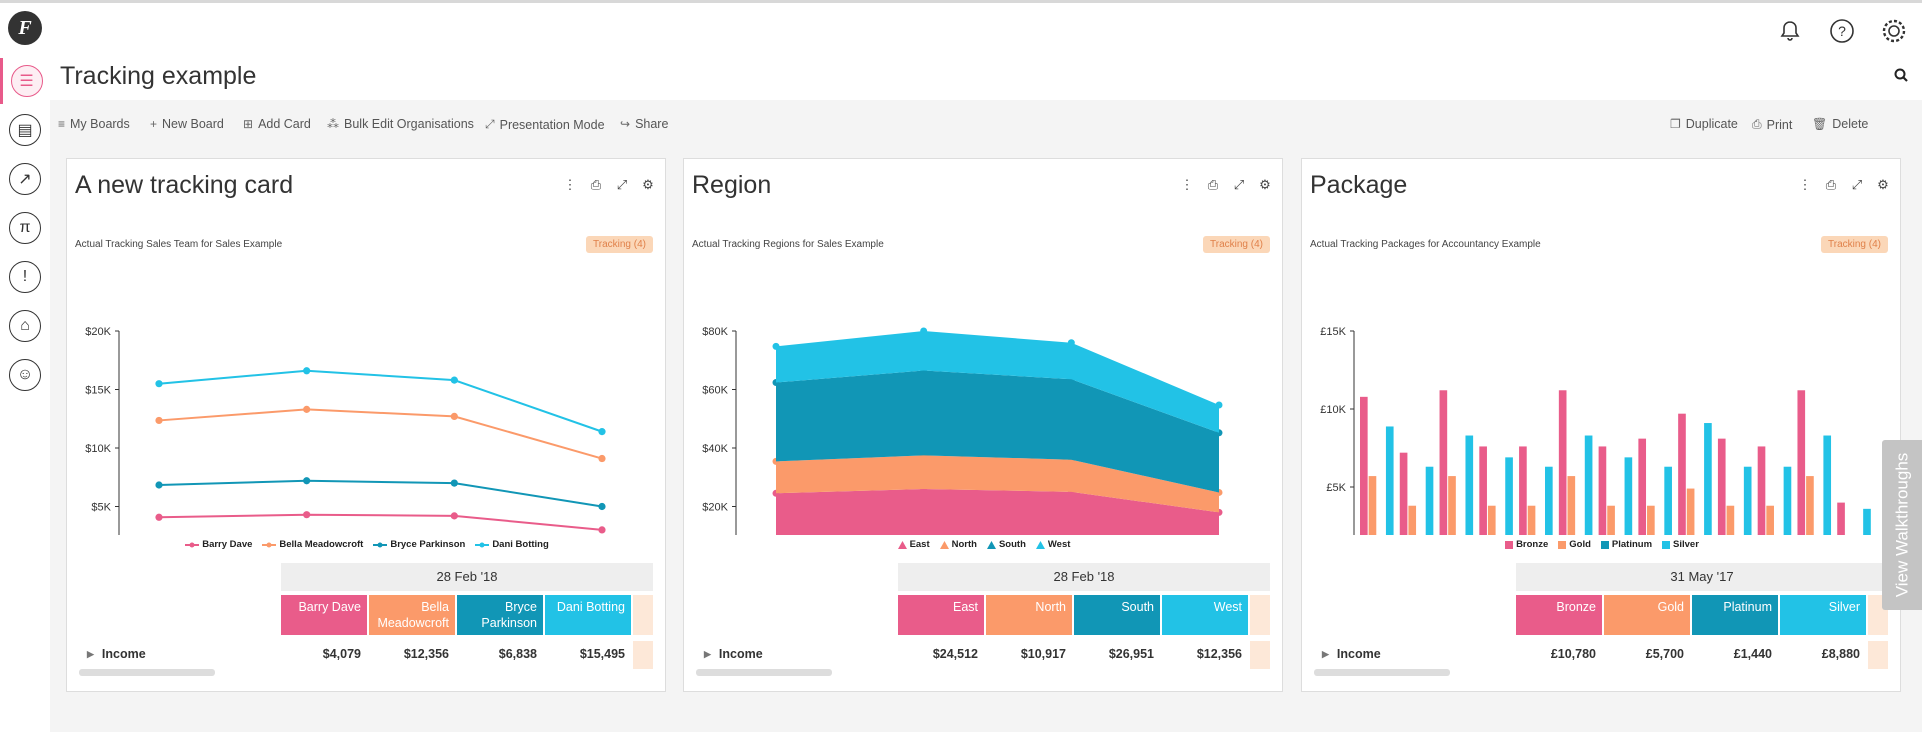  Describe the element at coordinates (997, 382) in the screenshot. I see `series-area-west` at that location.